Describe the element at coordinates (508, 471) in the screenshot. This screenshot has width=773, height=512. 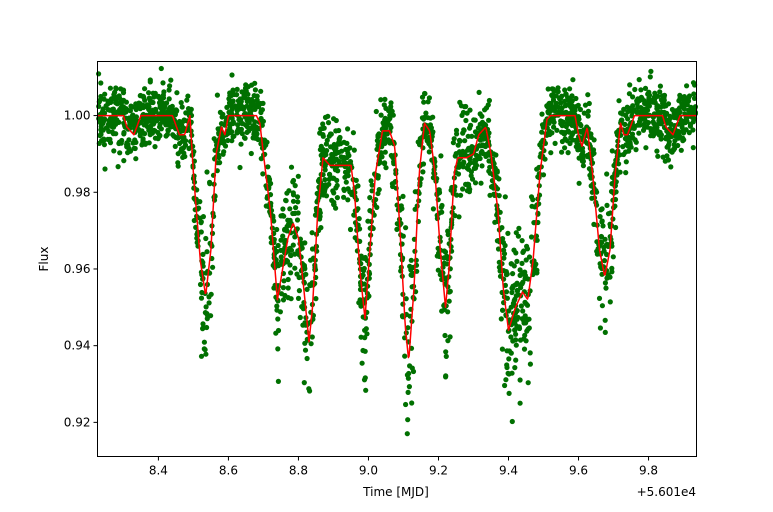
I see `x-tick-label: 9.4` at that location.